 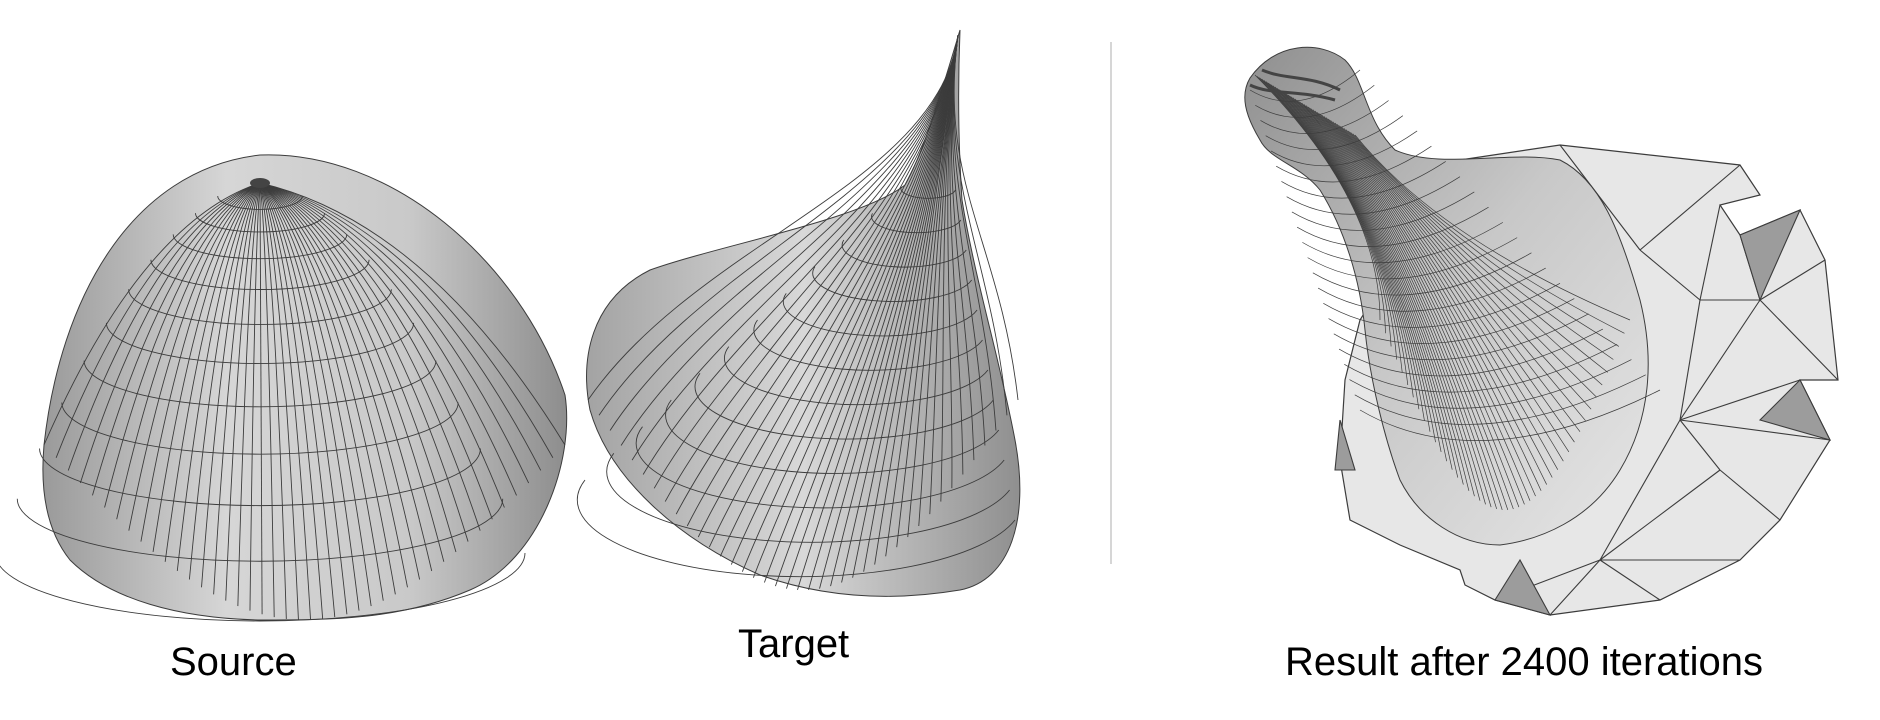 I want to click on caption-result: Result after 2400 iterations, so click(x=1524, y=662).